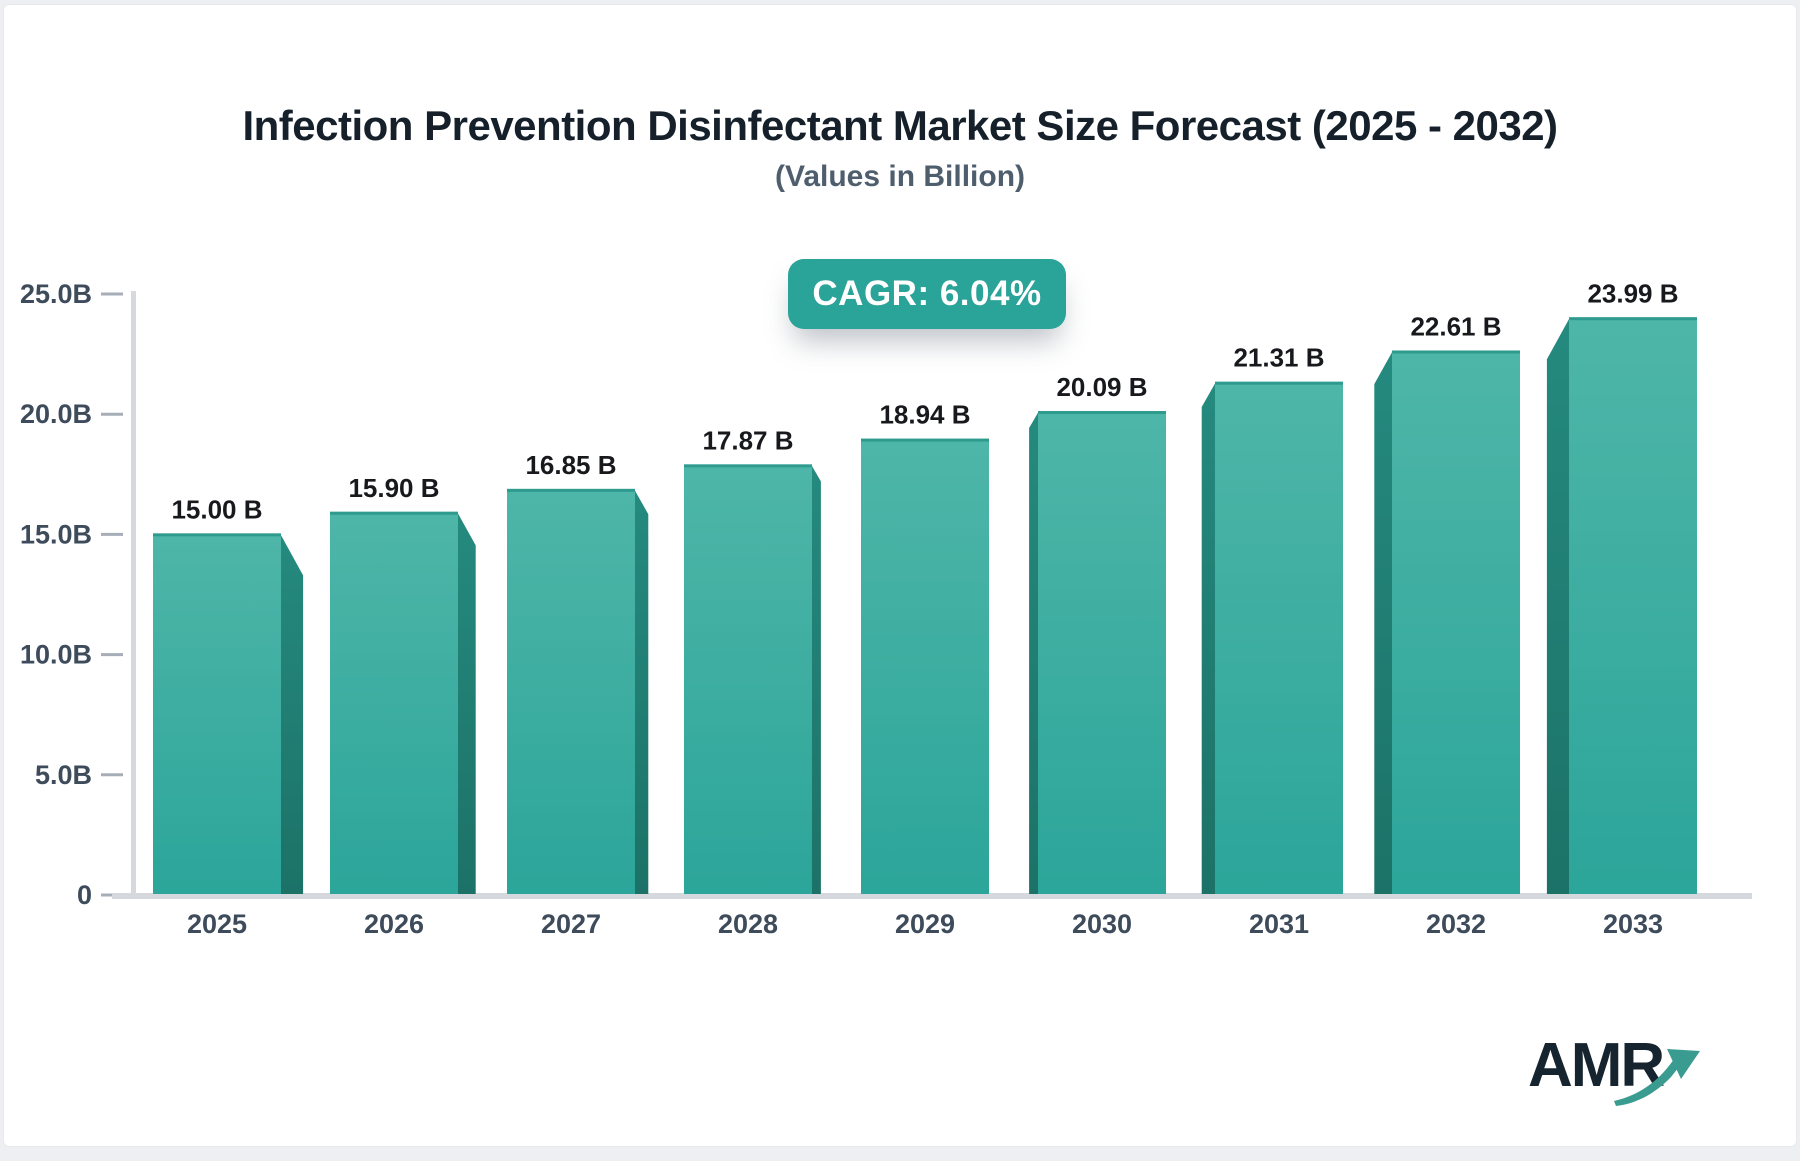 The image size is (1800, 1161). I want to click on svg-text: 23.99 B, so click(1632, 293).